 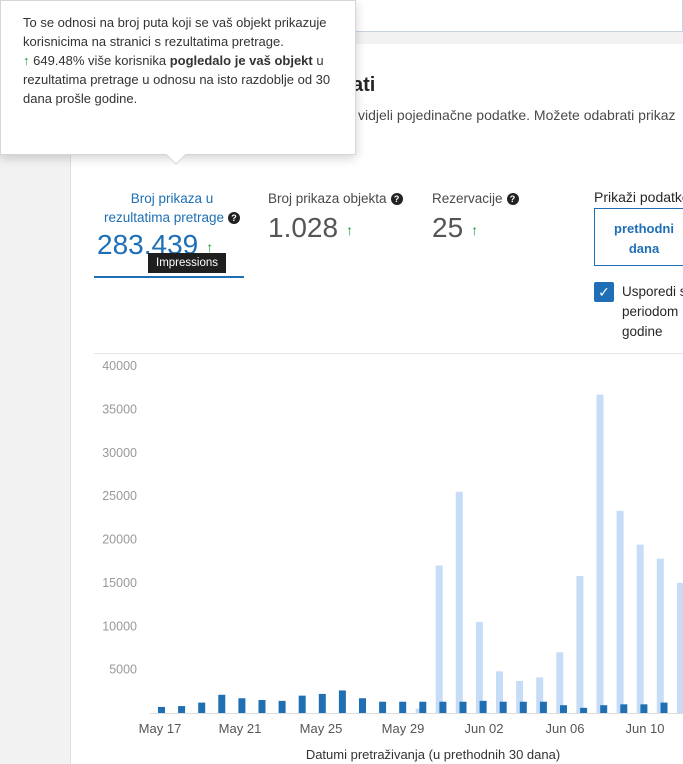 What do you see at coordinates (160, 728) in the screenshot?
I see `x-tick-label: May 17` at bounding box center [160, 728].